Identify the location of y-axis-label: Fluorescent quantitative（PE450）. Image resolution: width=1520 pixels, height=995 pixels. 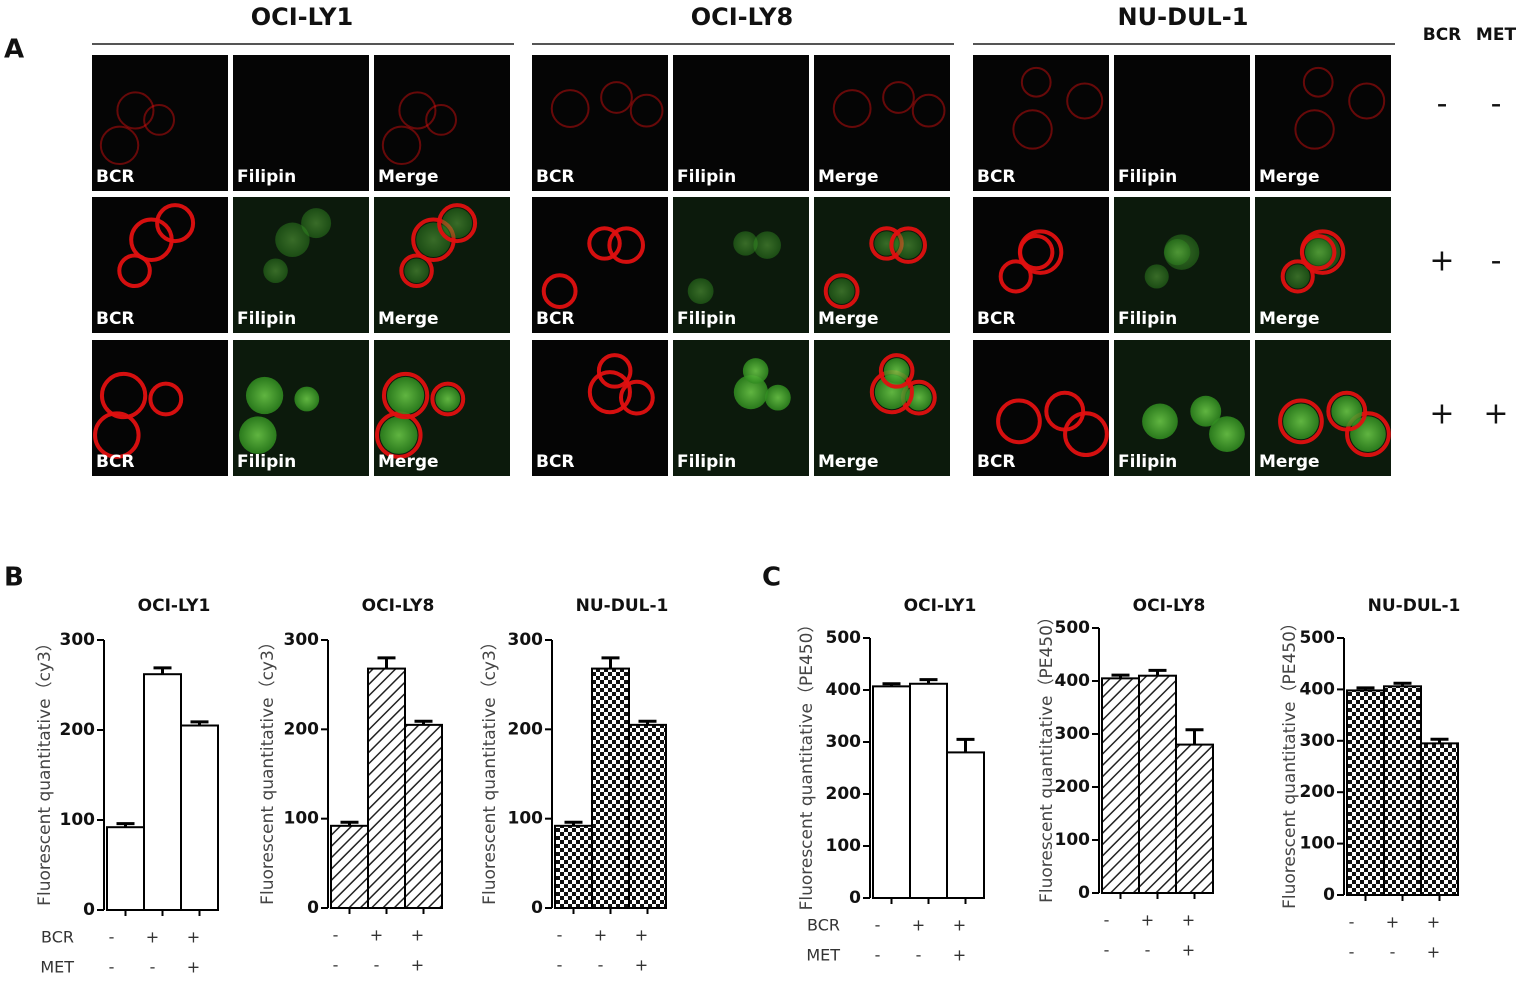
(1047, 755).